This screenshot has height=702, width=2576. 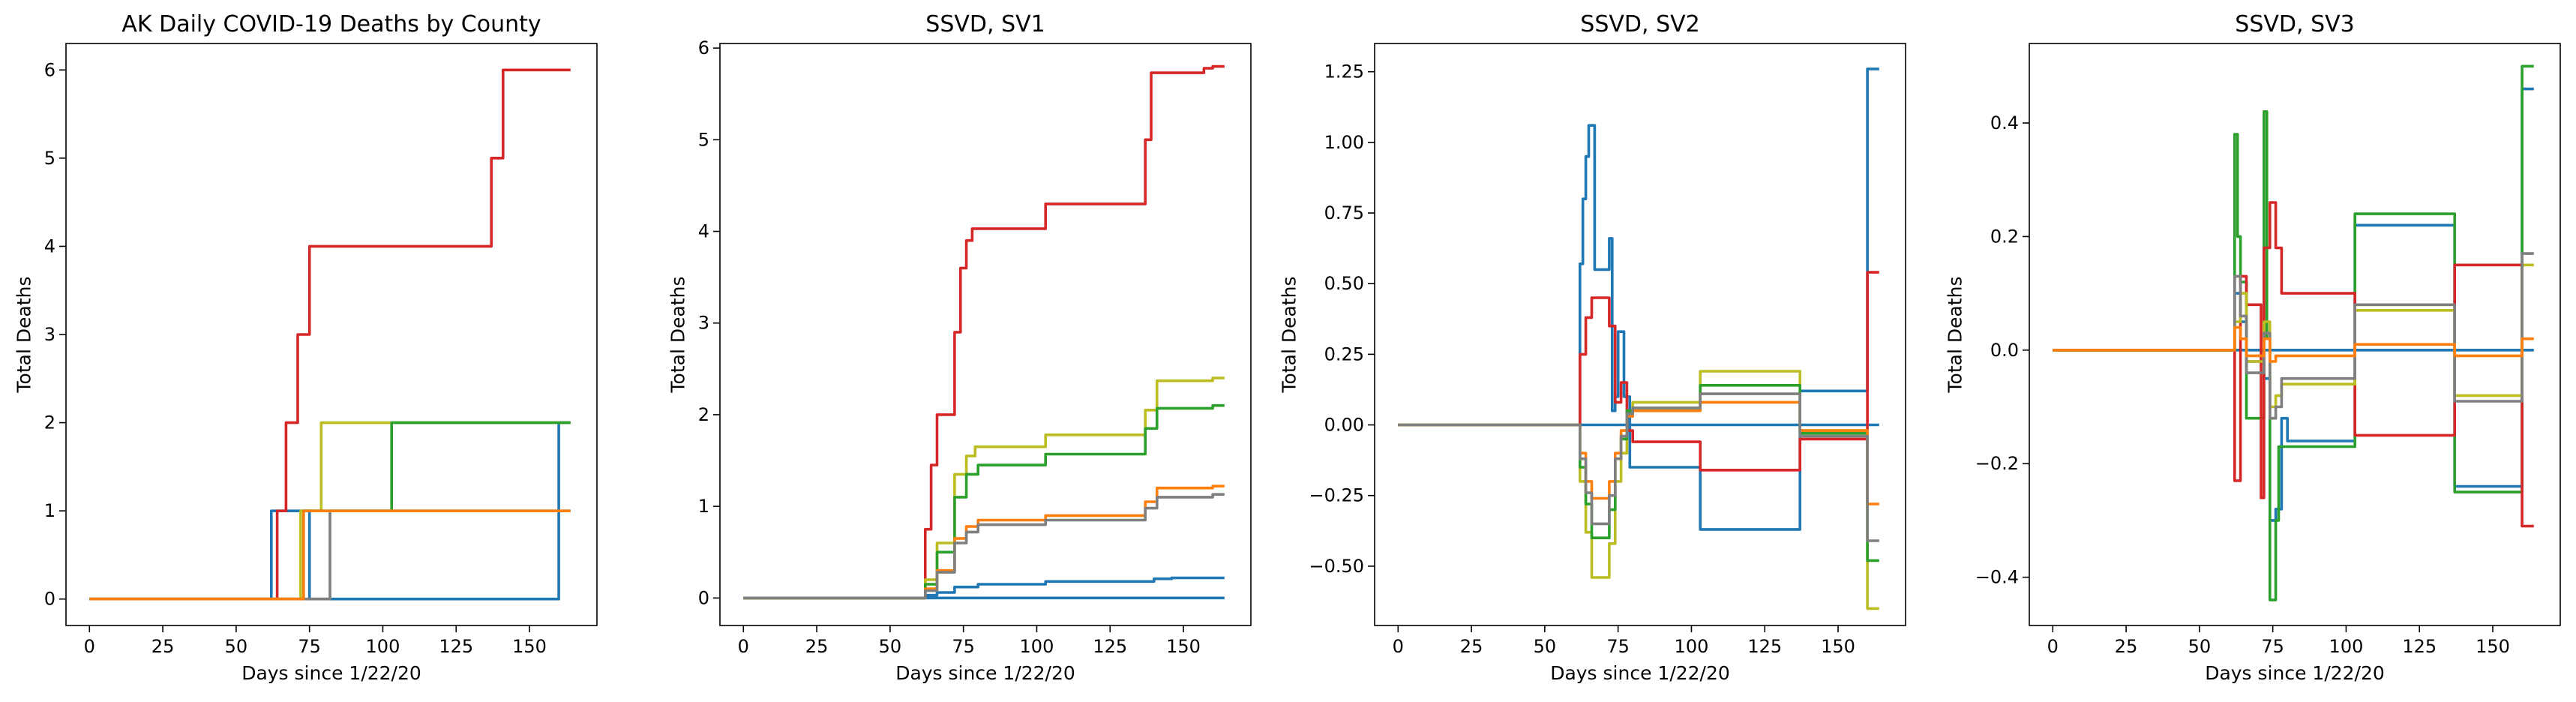 I want to click on y-tick-label: 1.00, so click(x=1344, y=142).